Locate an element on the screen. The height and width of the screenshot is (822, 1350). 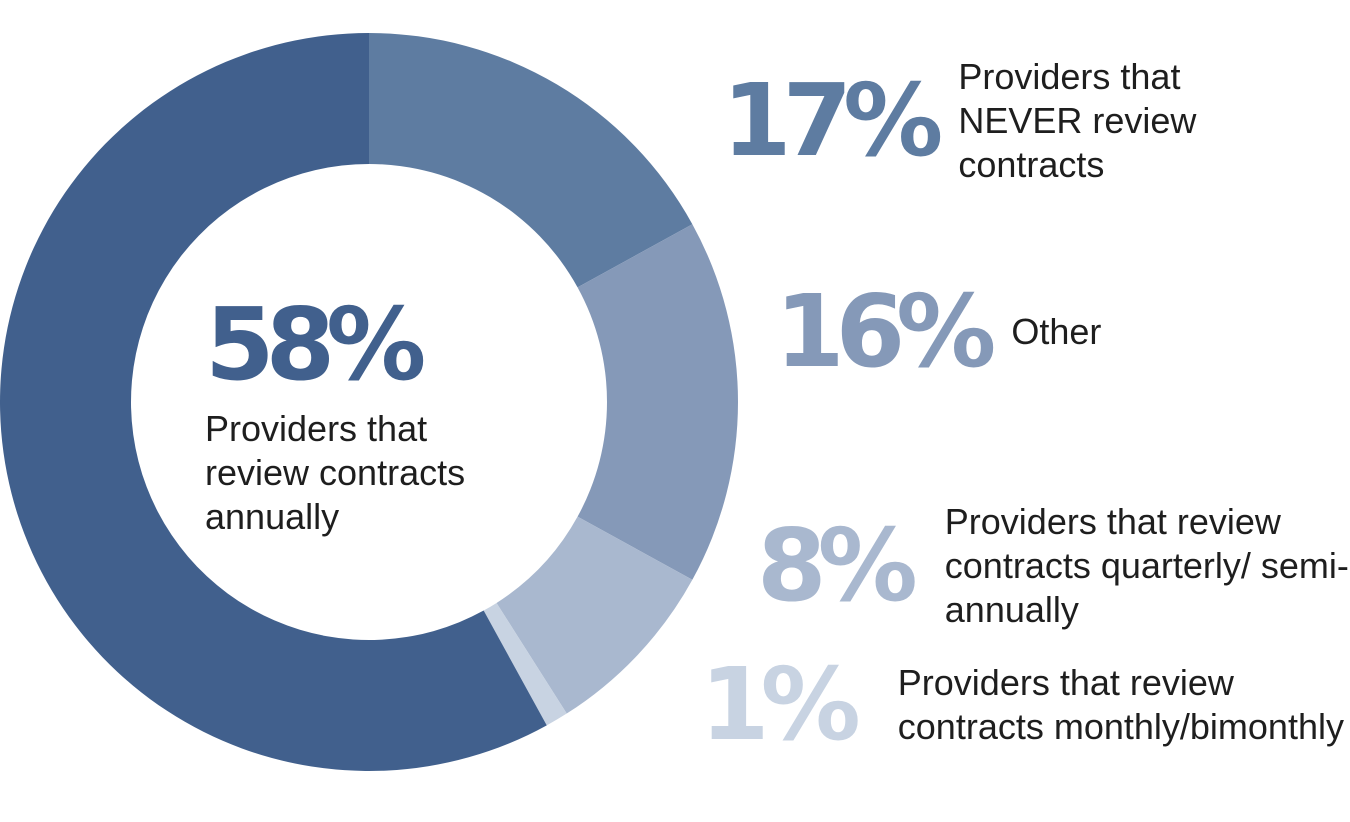
legend-percent-quarterly: 8% is located at coordinates (837, 565).